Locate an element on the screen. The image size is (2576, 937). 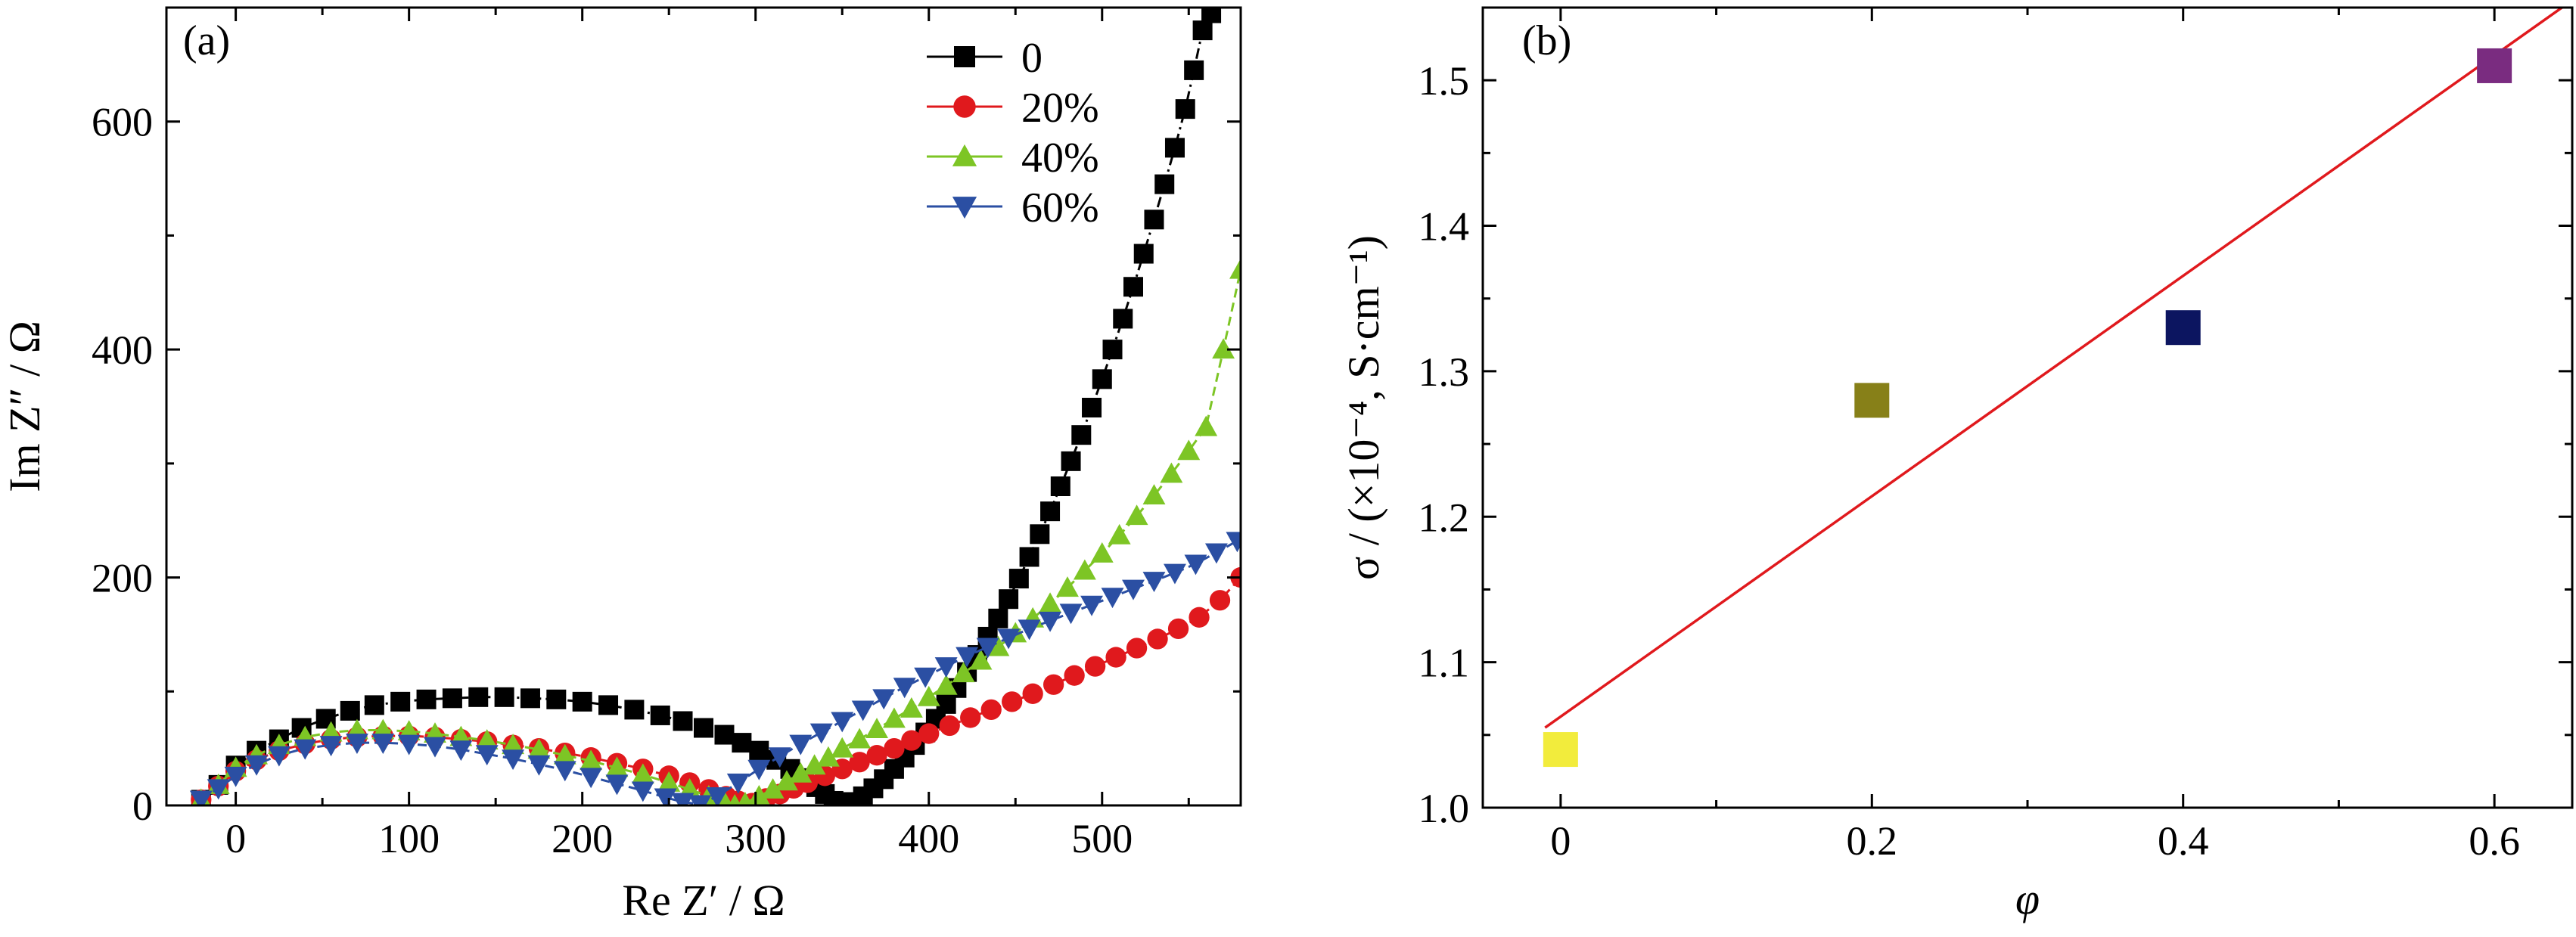
legend-label-2: 40% is located at coordinates (1060, 158).